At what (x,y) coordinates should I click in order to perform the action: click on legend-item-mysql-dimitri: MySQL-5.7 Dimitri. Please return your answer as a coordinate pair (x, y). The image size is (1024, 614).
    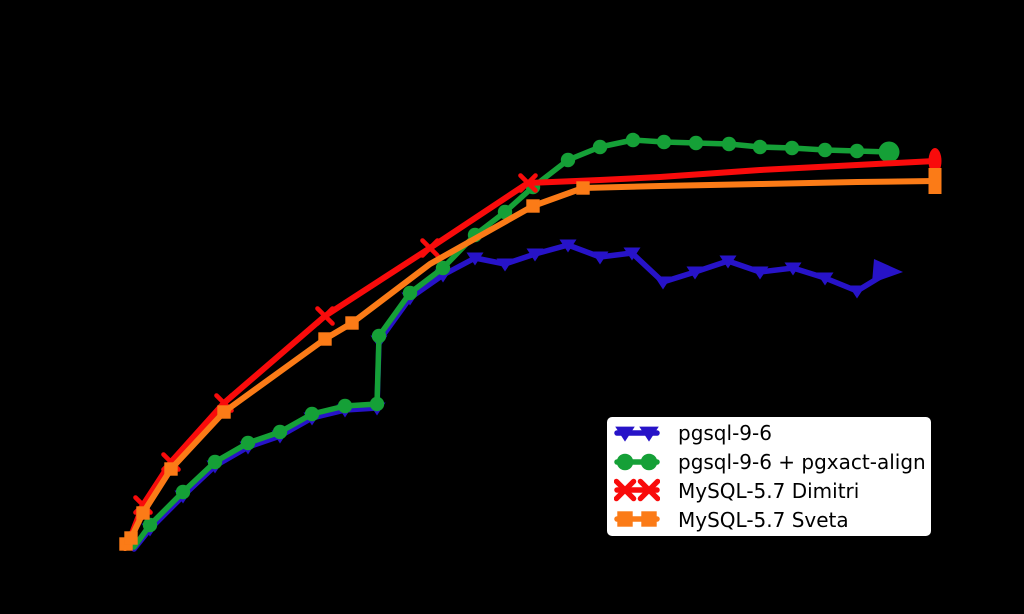
    Looking at the image, I should click on (770, 491).